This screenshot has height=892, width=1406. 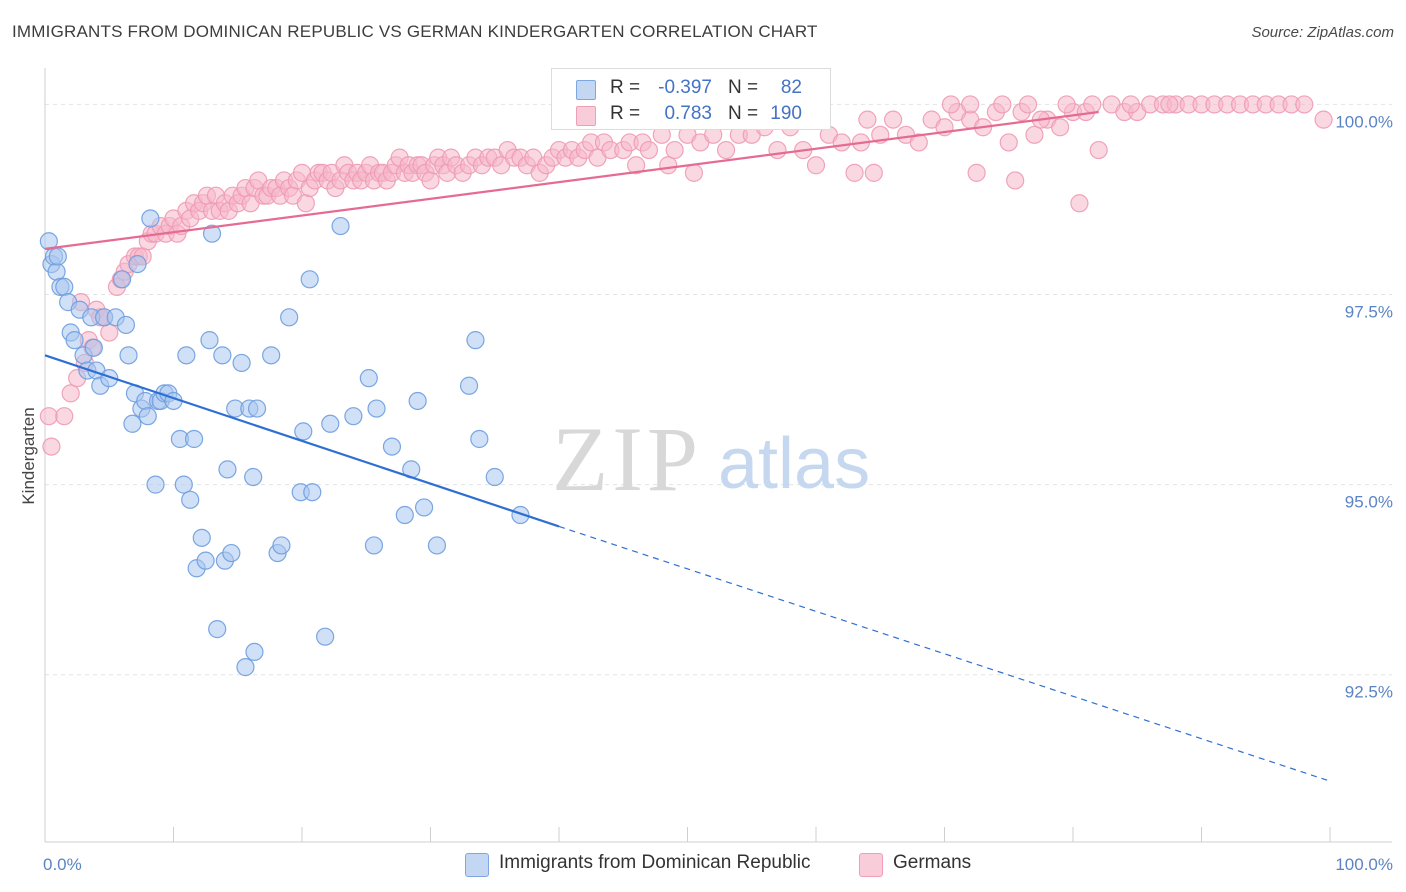 What do you see at coordinates (302, 441) in the screenshot?
I see `dominican-trend-line` at bounding box center [302, 441].